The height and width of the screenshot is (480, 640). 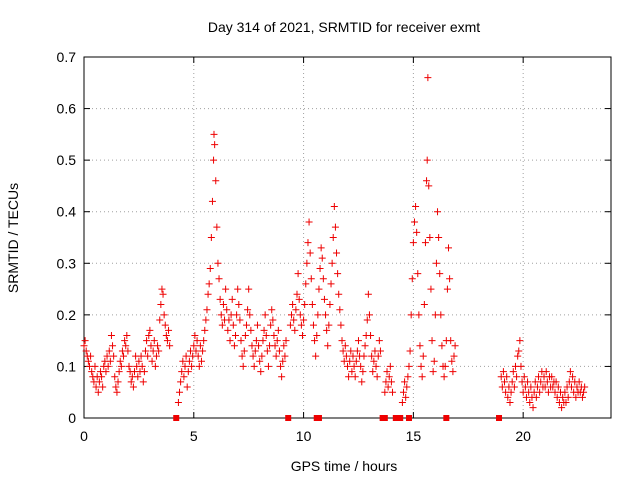 What do you see at coordinates (84, 436) in the screenshot?
I see `x-tick-label: 0` at bounding box center [84, 436].